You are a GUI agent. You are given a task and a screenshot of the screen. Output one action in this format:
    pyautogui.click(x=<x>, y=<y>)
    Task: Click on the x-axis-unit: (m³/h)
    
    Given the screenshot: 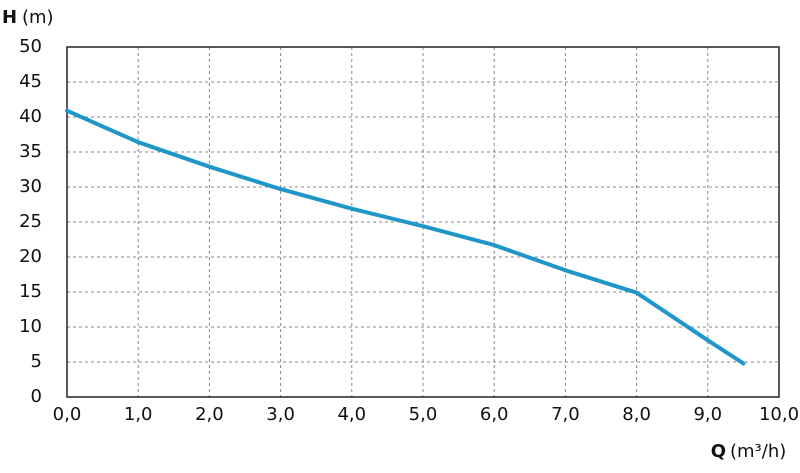 What is the action you would take?
    pyautogui.click(x=758, y=451)
    